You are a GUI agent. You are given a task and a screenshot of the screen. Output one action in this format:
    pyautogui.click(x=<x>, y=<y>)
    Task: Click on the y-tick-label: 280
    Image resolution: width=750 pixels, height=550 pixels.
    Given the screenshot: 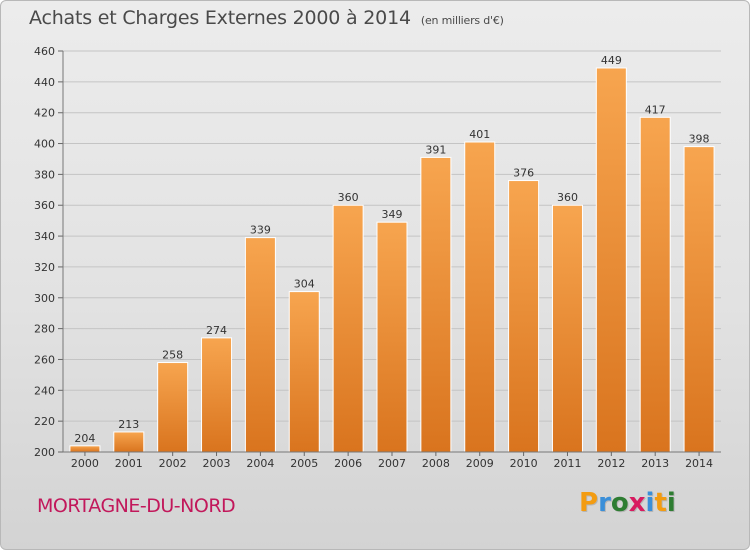 What is the action you would take?
    pyautogui.click(x=44, y=329)
    